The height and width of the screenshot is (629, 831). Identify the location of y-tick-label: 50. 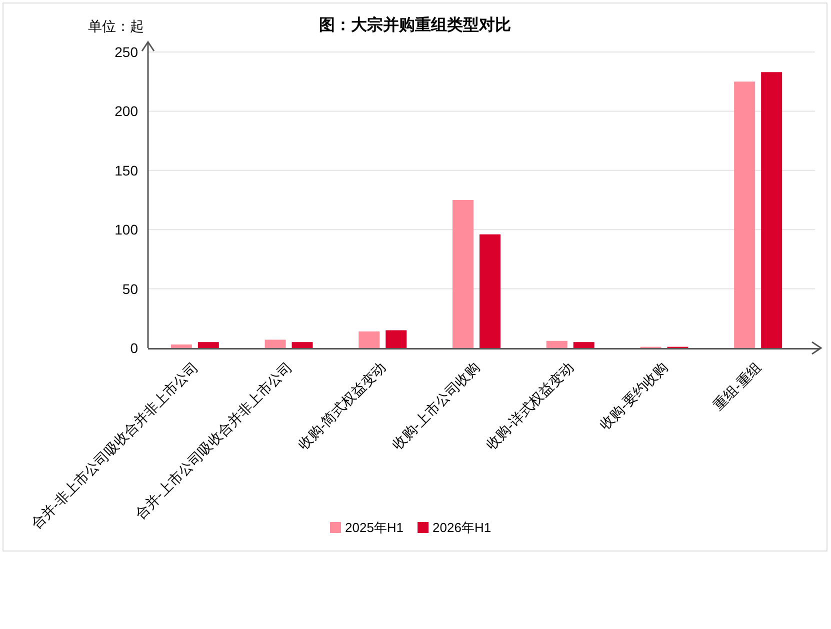
(130, 288).